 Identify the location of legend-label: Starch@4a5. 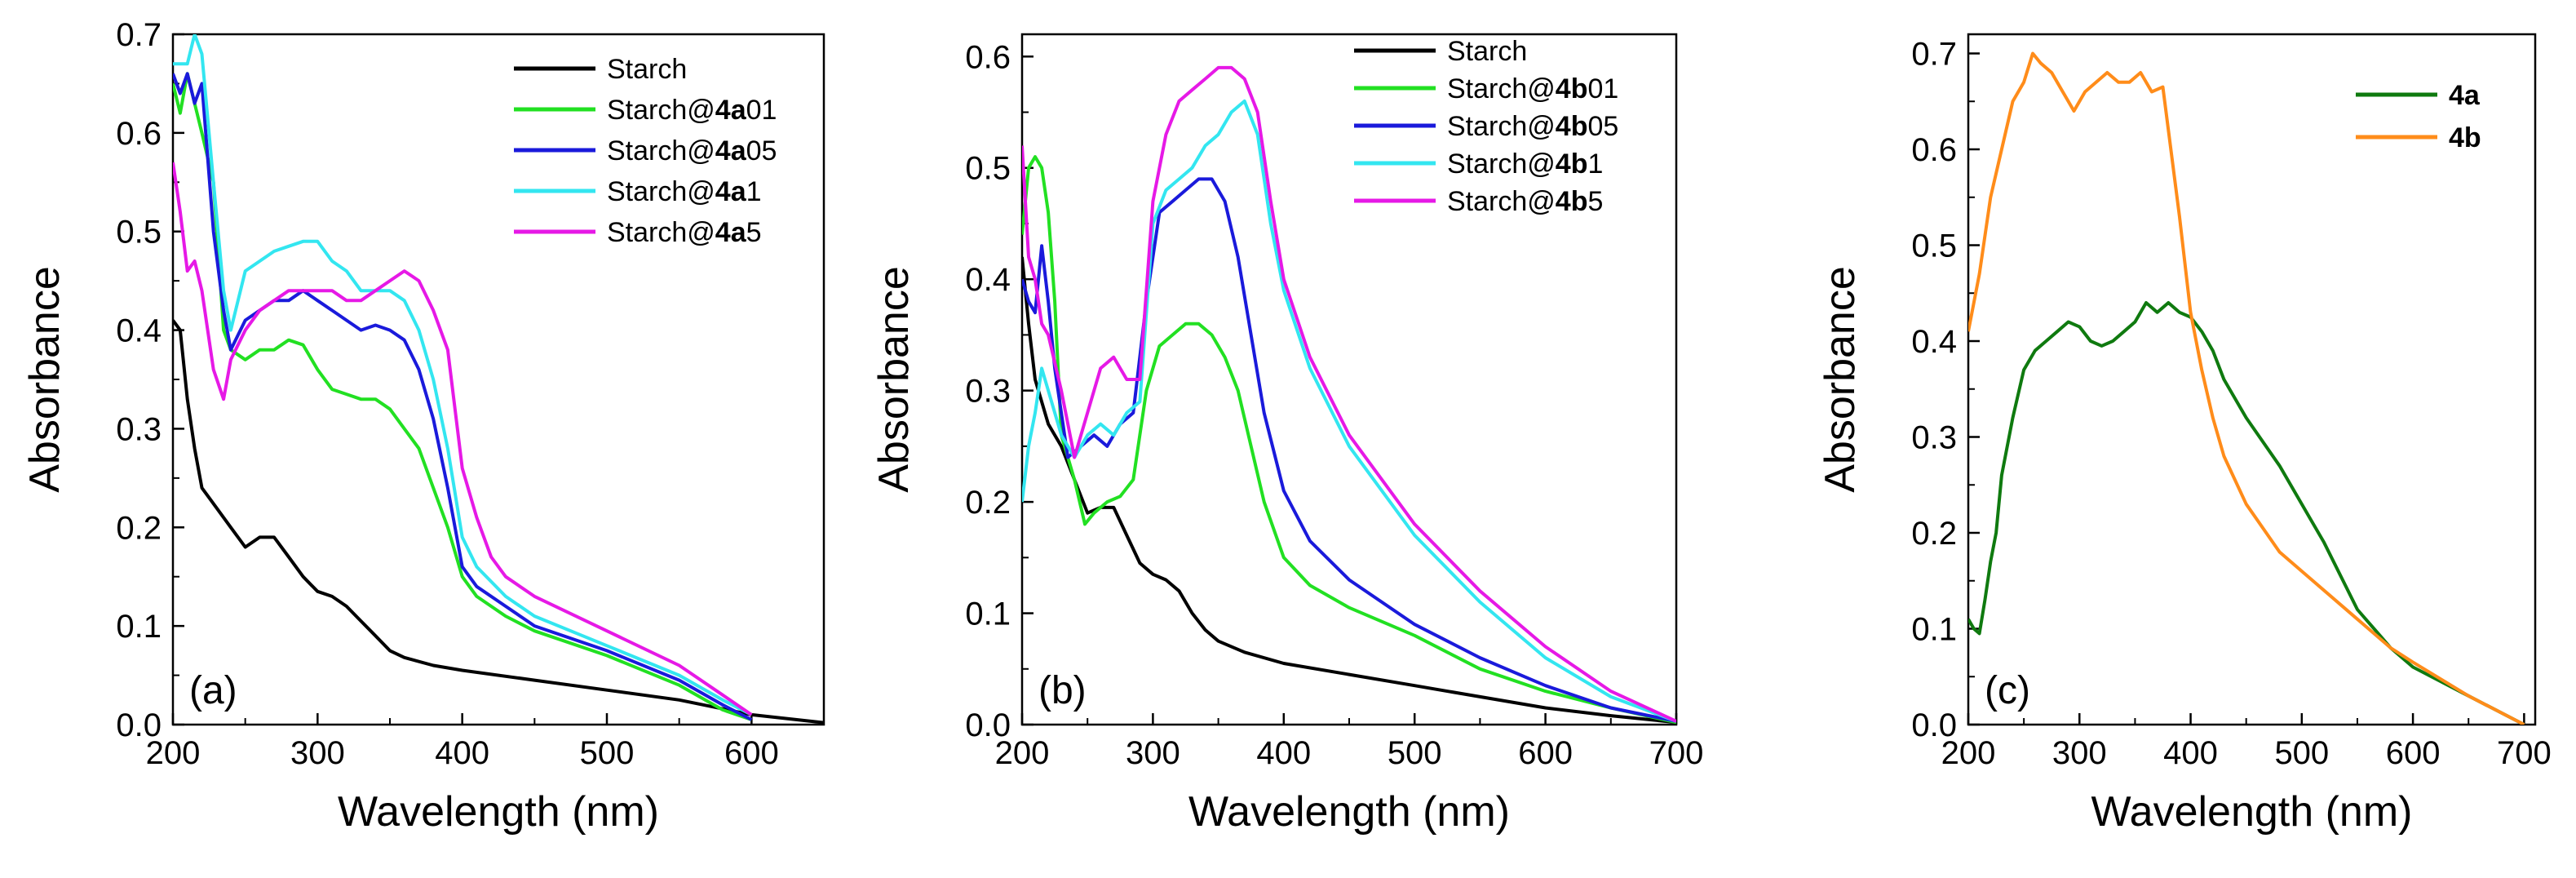
(684, 233).